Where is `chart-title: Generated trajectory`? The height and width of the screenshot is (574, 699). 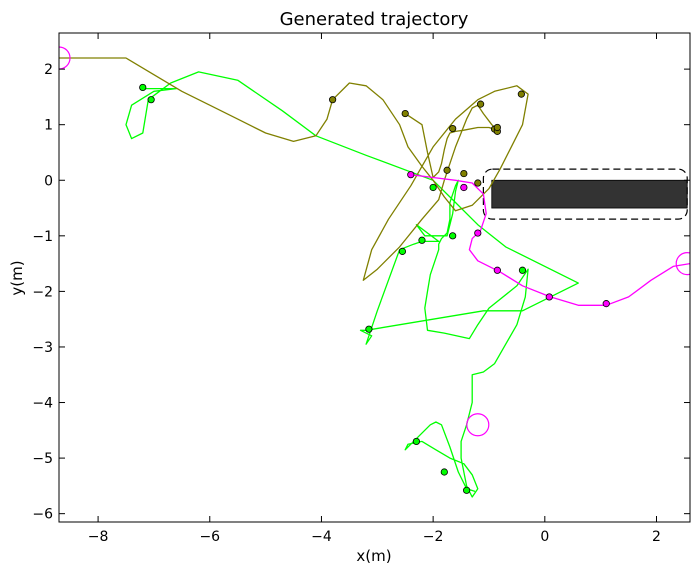
chart-title: Generated trajectory is located at coordinates (374, 19).